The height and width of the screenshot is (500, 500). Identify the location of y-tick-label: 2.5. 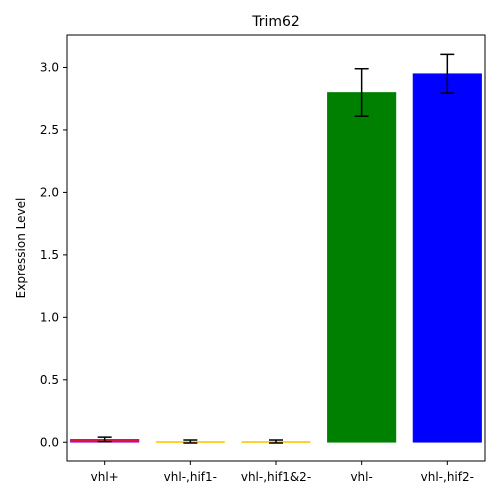
(49, 130).